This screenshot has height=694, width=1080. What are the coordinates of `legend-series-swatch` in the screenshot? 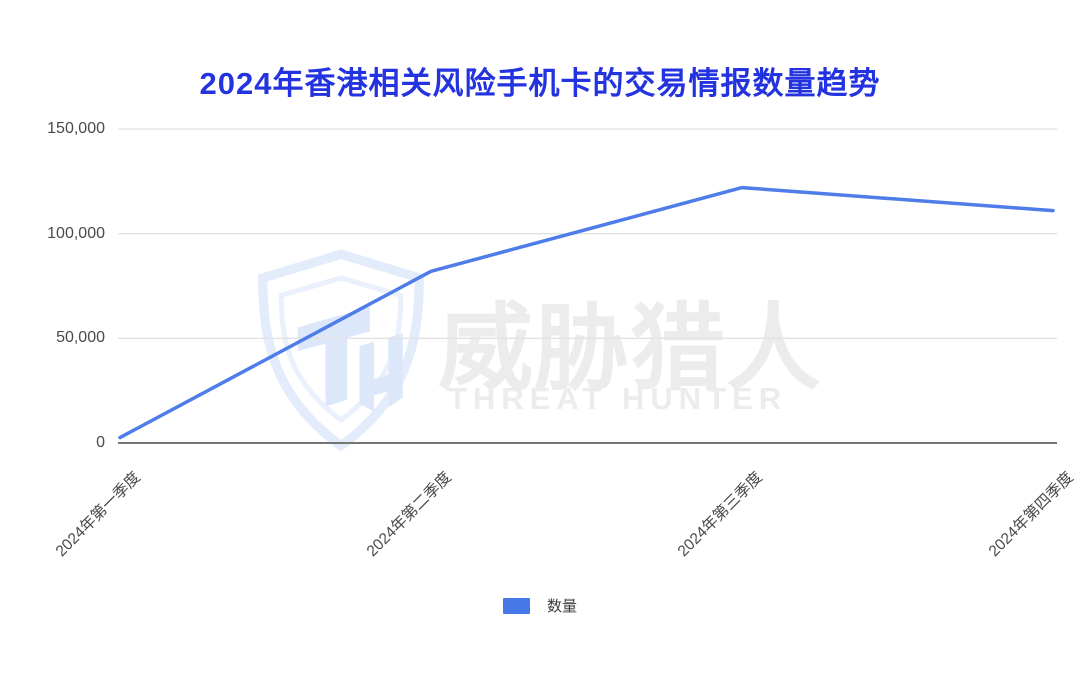 It's located at (516, 605).